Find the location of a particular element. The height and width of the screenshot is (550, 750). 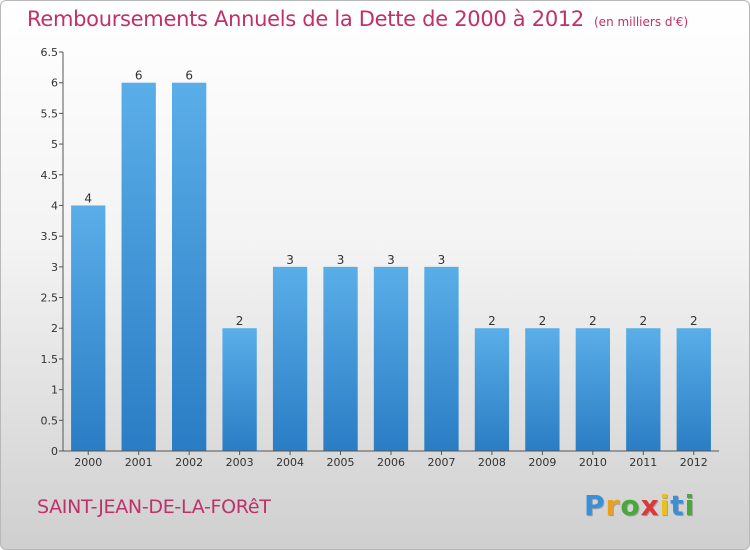

y-tick-label: 0.5 is located at coordinates (50, 420).